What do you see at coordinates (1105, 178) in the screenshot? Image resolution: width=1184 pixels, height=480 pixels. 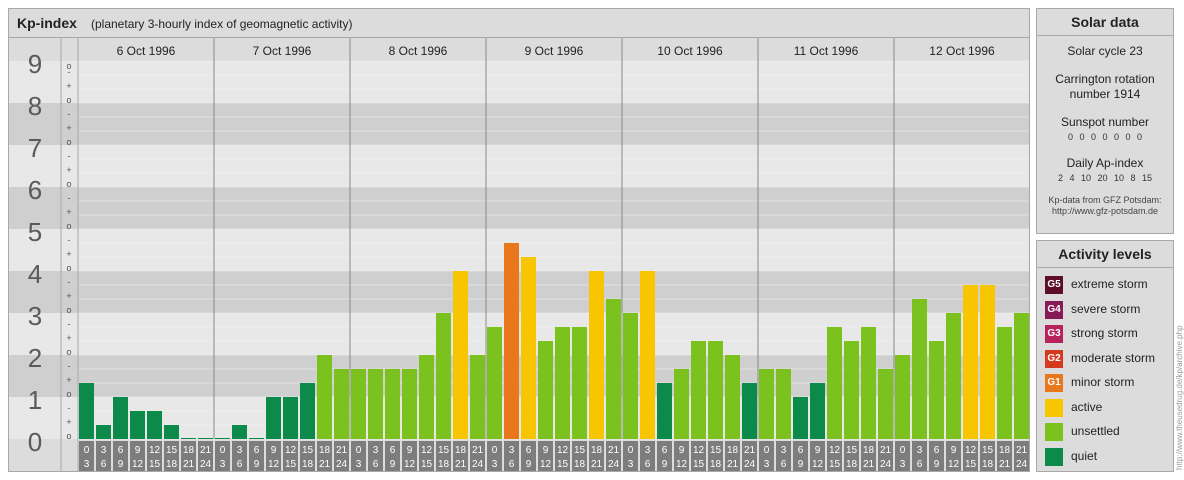 I see `ap-index-values: 2 4 10 20 10 8 15` at bounding box center [1105, 178].